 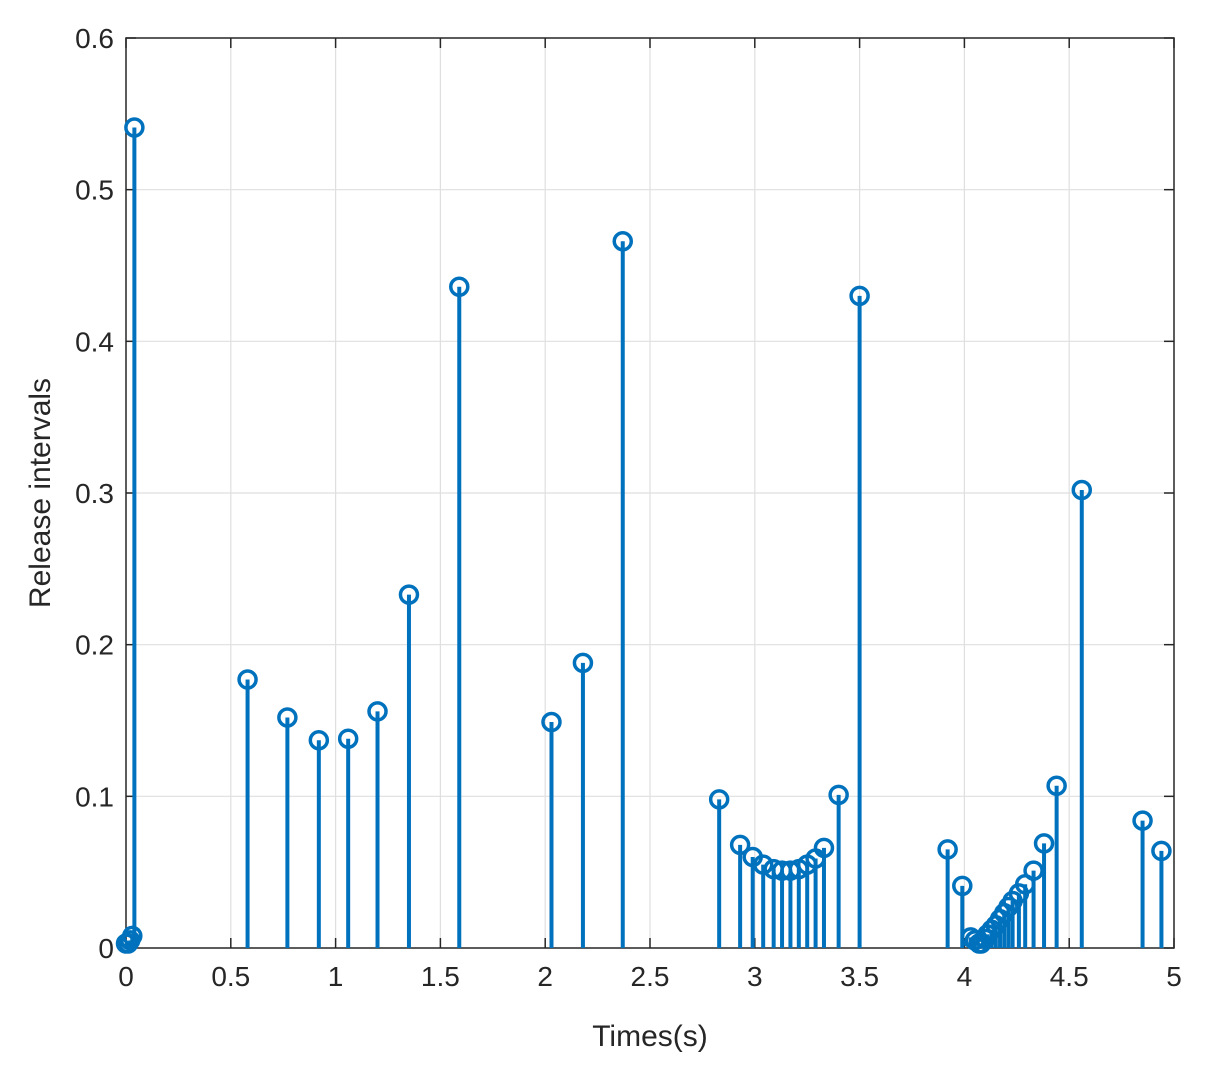 I want to click on y-axis-label: Release intervals, so click(x=40, y=493).